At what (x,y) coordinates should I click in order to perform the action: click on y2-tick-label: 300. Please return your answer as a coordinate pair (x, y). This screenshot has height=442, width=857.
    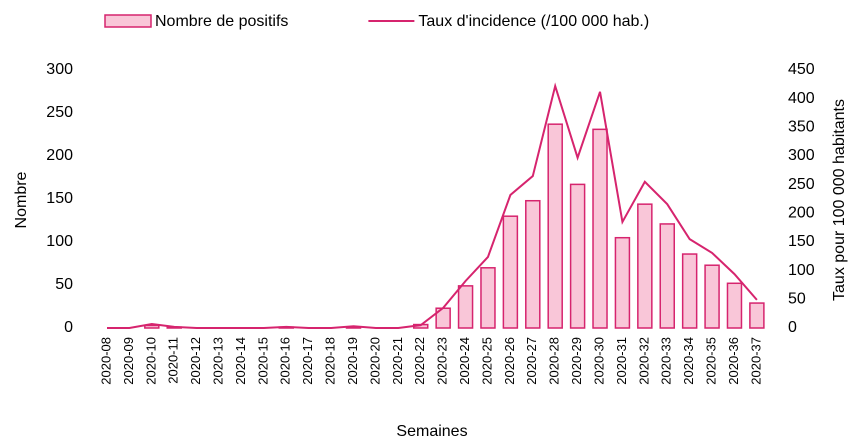
    Looking at the image, I should click on (801, 155).